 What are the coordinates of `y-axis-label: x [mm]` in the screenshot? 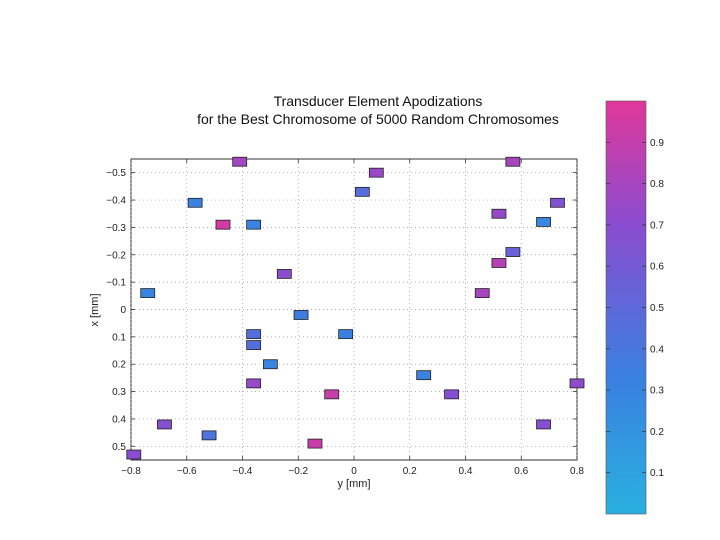 It's located at (95, 310).